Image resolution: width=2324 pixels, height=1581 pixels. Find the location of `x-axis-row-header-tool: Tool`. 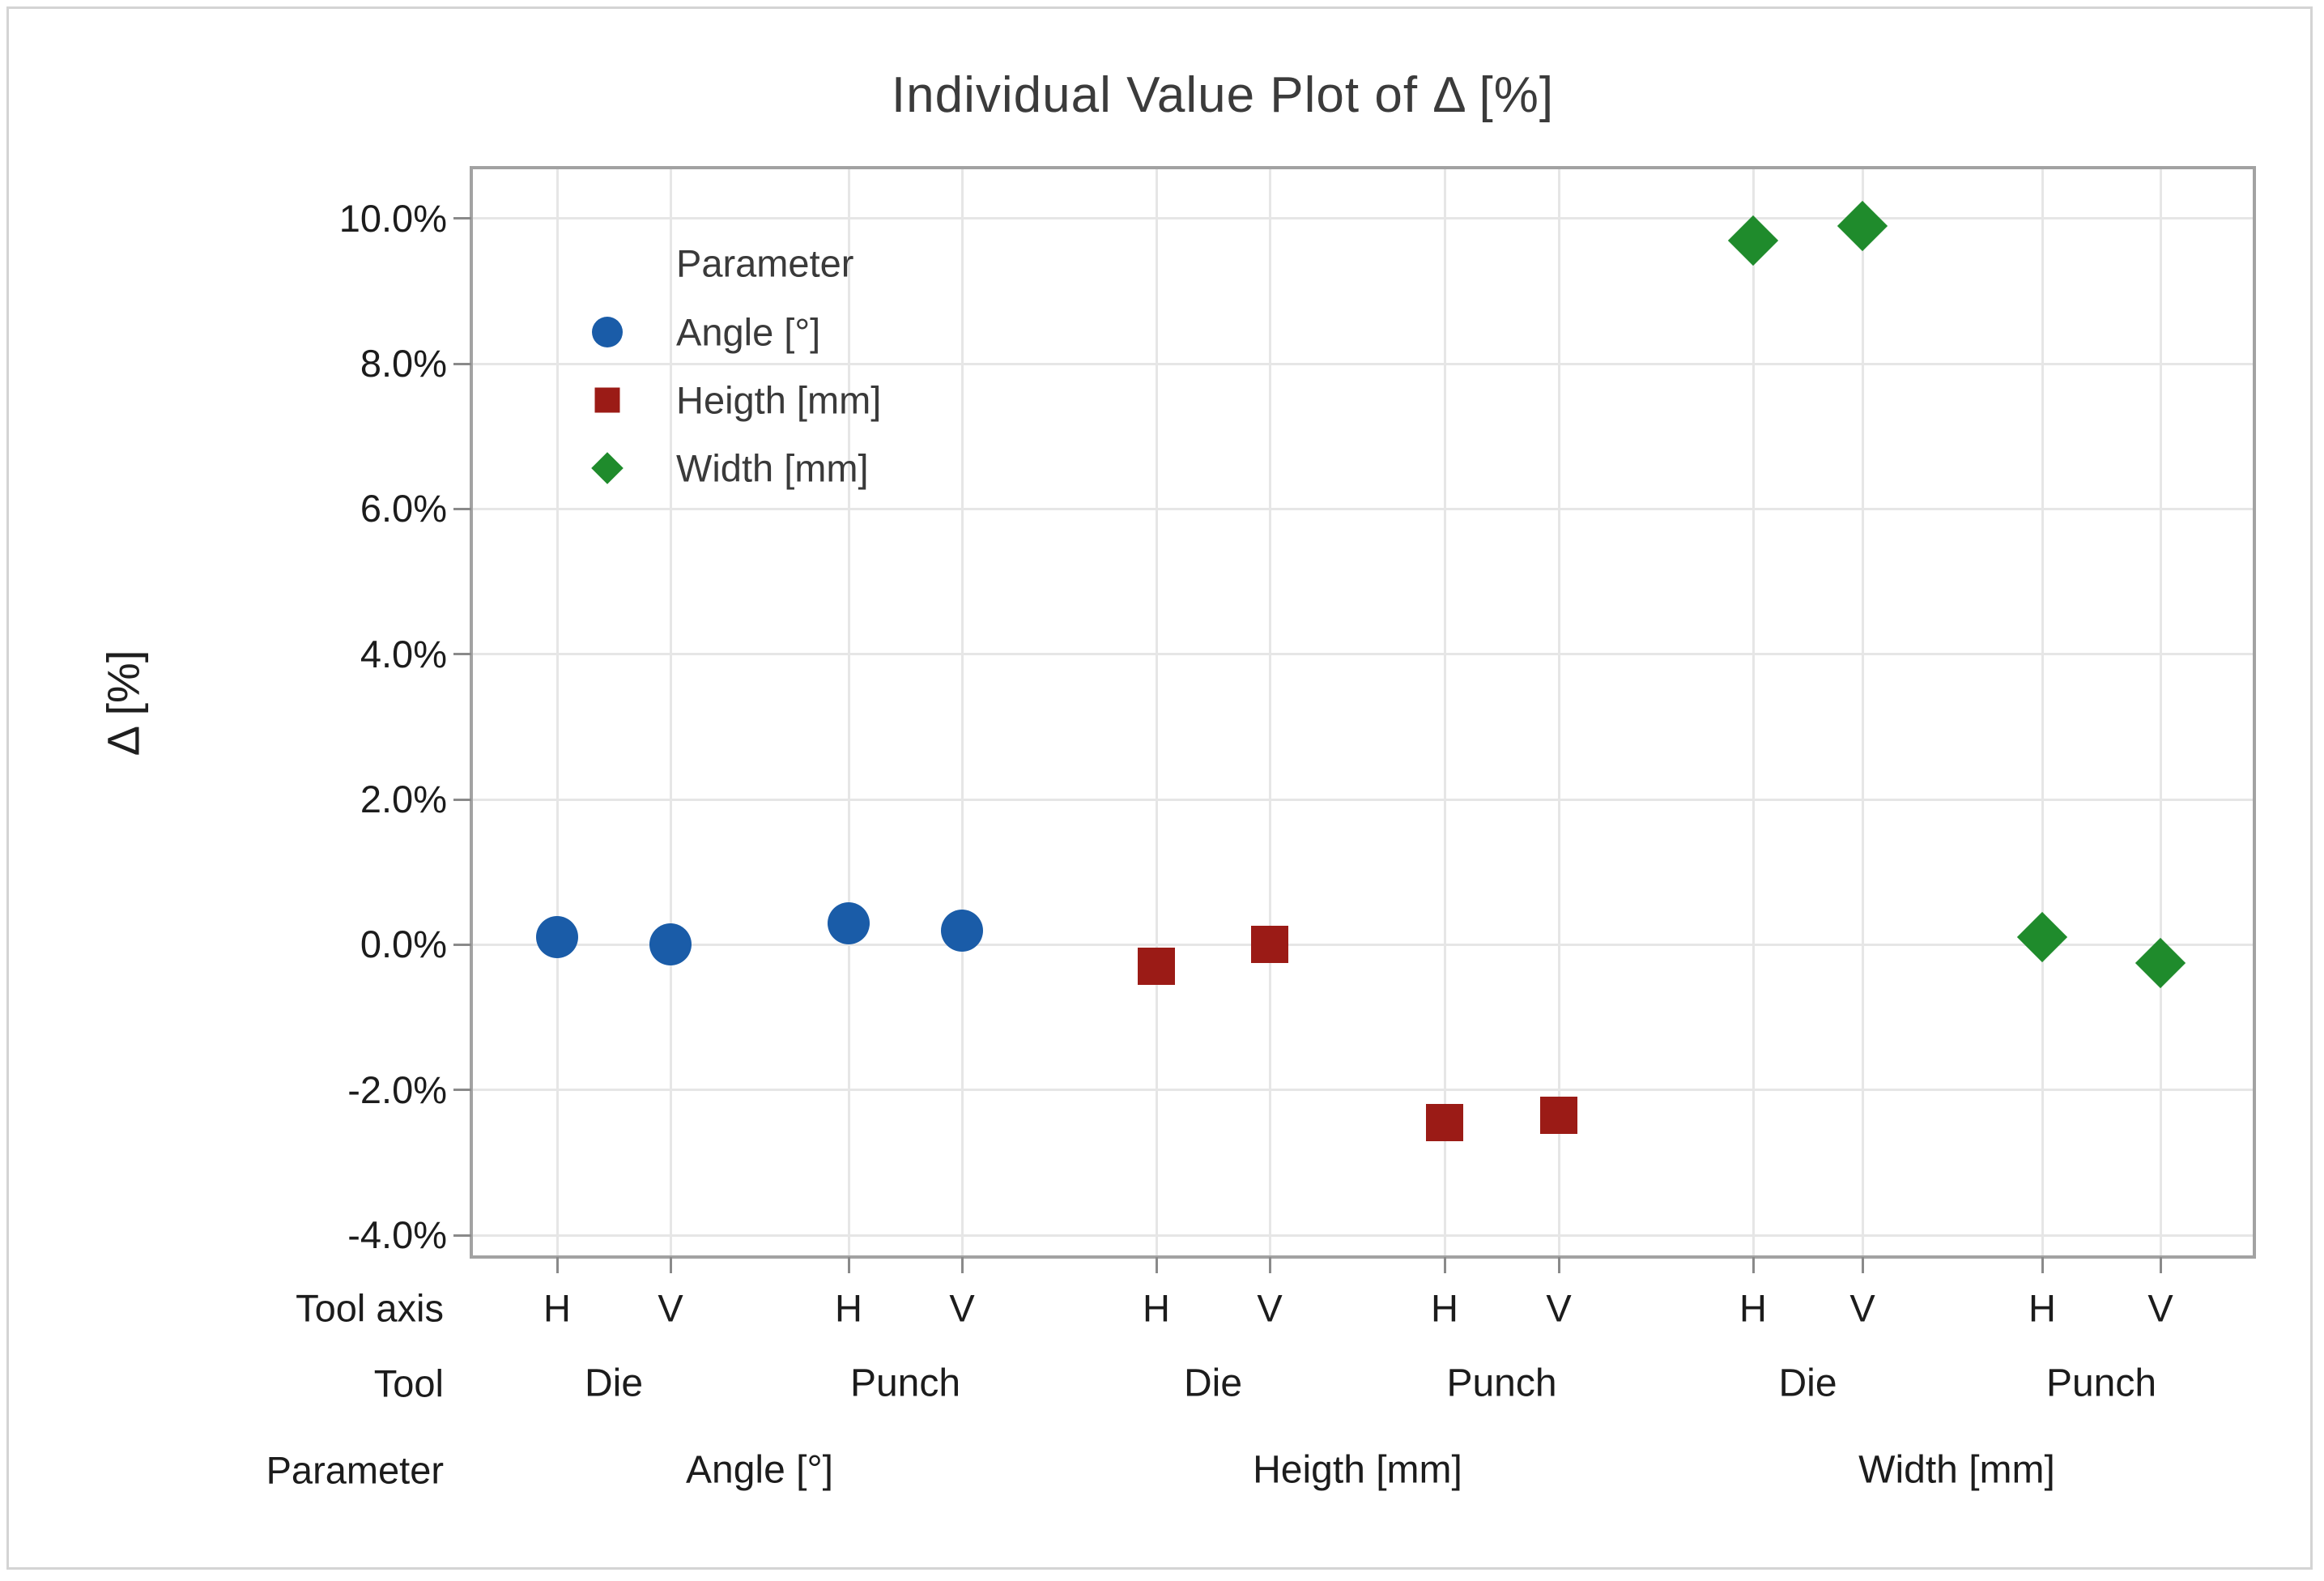

x-axis-row-header-tool: Tool is located at coordinates (408, 1383).